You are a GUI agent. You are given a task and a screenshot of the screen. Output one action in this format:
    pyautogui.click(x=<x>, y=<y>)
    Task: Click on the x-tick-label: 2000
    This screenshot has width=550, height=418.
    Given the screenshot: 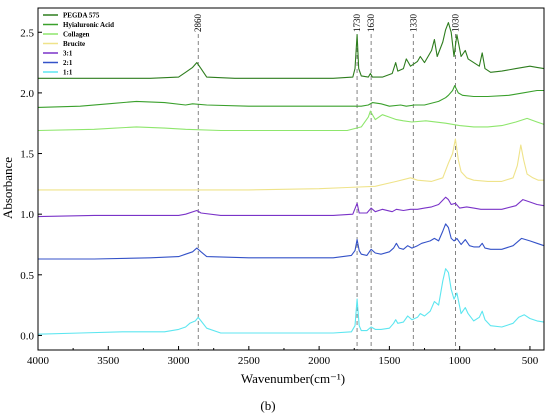 What is the action you would take?
    pyautogui.click(x=319, y=361)
    